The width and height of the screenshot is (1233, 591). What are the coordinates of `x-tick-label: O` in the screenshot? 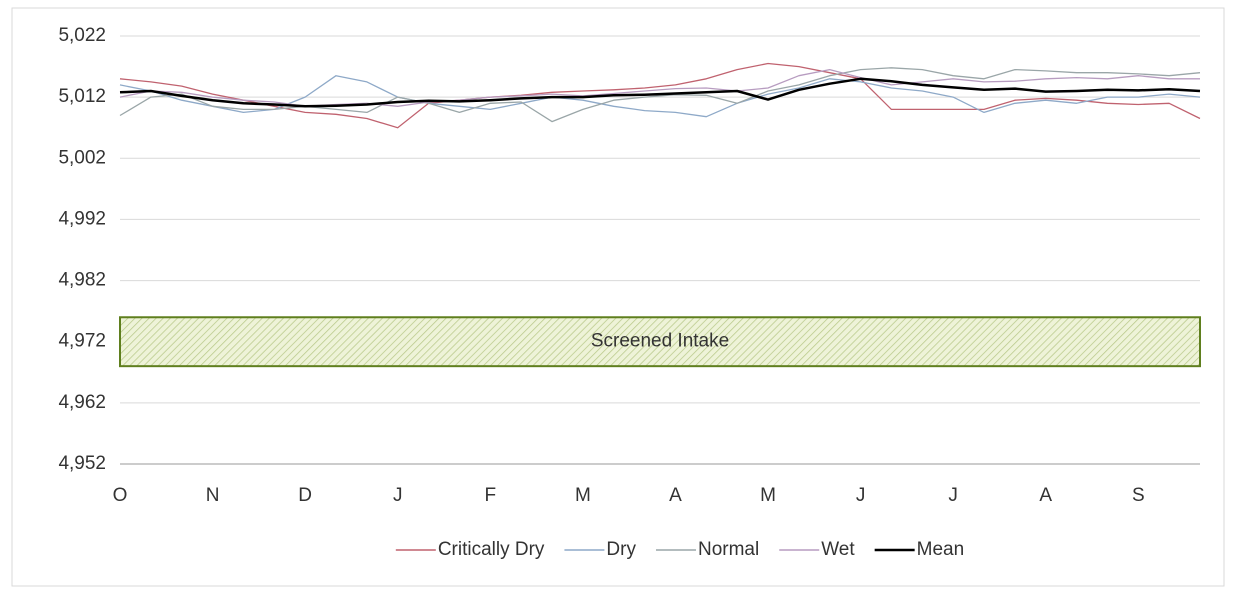 It's located at (120, 495).